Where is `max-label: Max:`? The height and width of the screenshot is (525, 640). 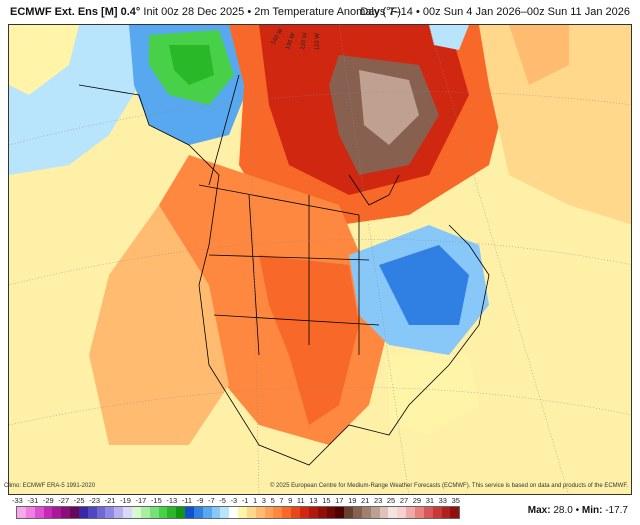 max-label: Max: is located at coordinates (539, 510).